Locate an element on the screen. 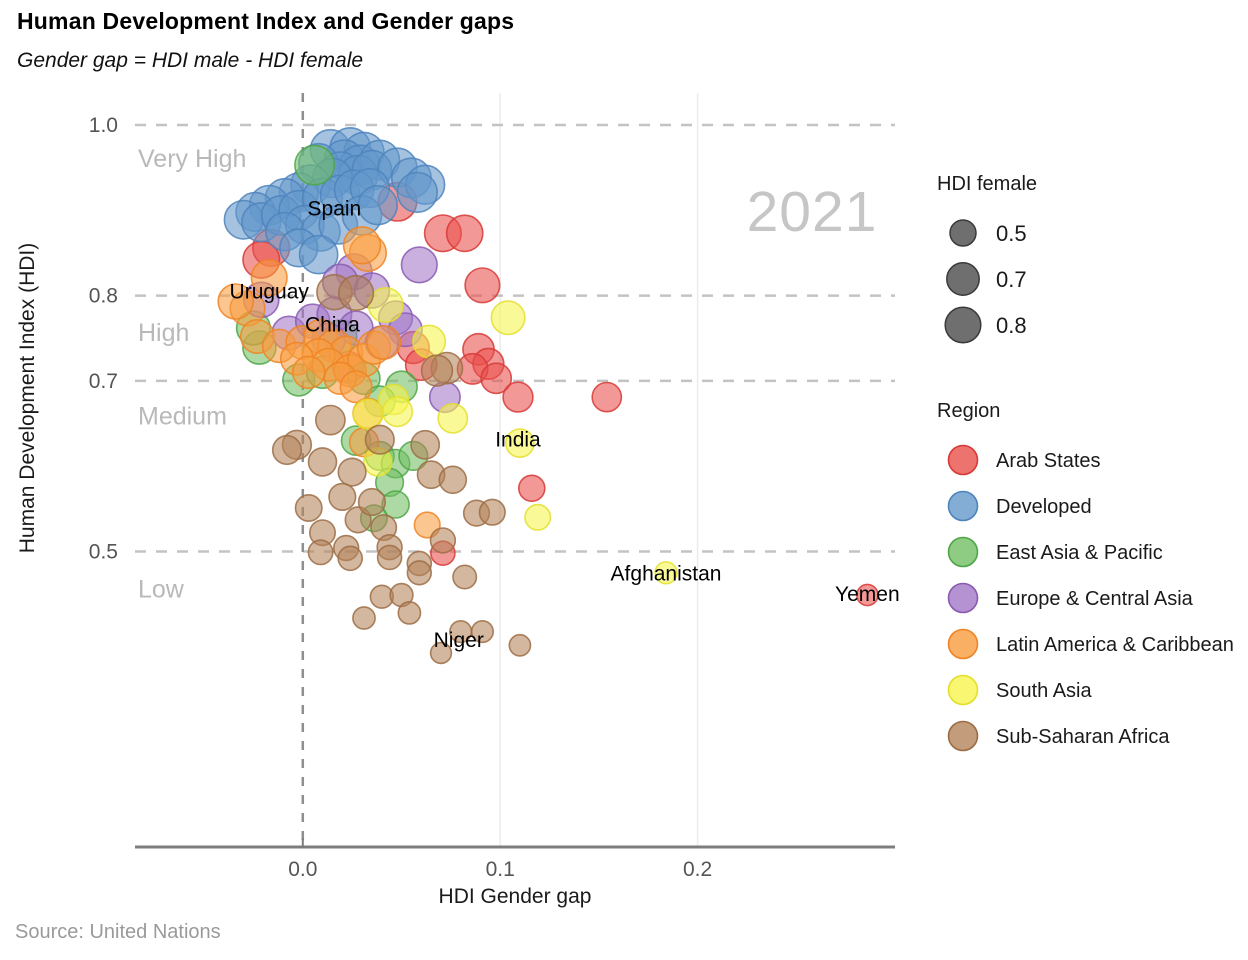 The image size is (1248, 960). size-legend-title: HDI female is located at coordinates (987, 184).